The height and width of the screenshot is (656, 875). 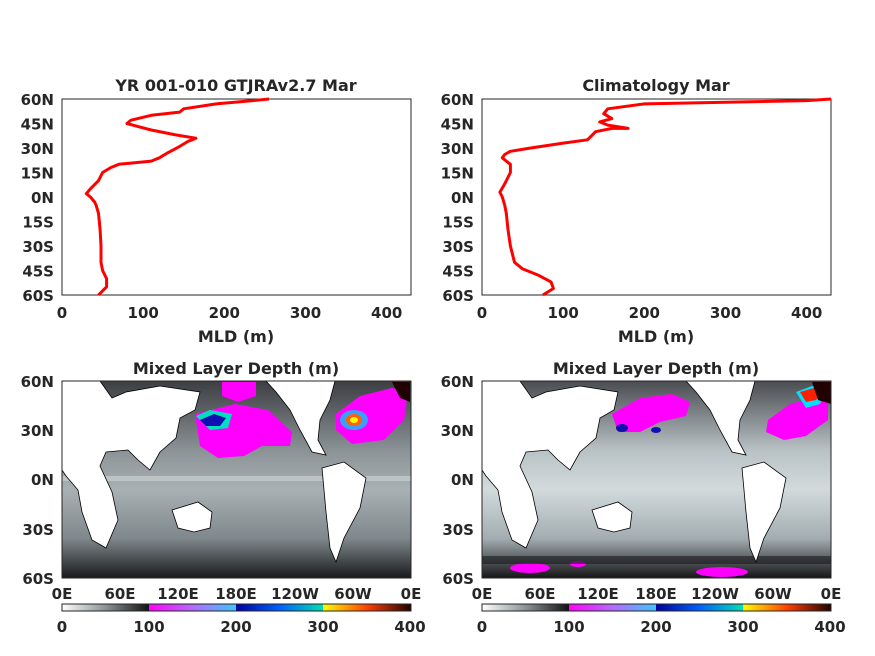 What do you see at coordinates (235, 85) in the screenshot?
I see `chart-title: YR 001-010 GTJRAv2.7 Mar` at bounding box center [235, 85].